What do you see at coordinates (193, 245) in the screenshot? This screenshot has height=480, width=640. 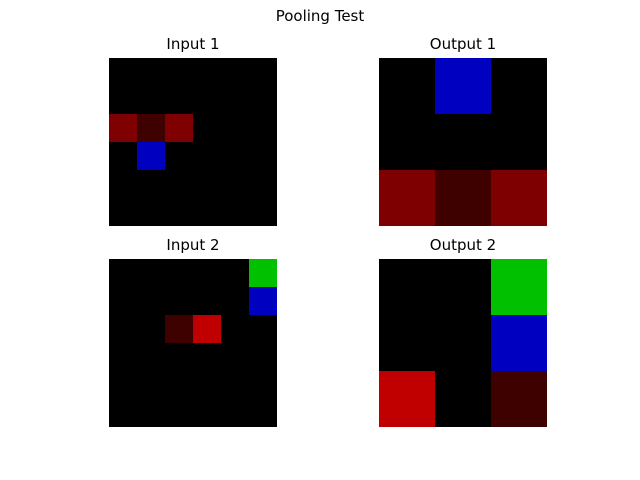 I see `panel-title-input-2: Input 2` at bounding box center [193, 245].